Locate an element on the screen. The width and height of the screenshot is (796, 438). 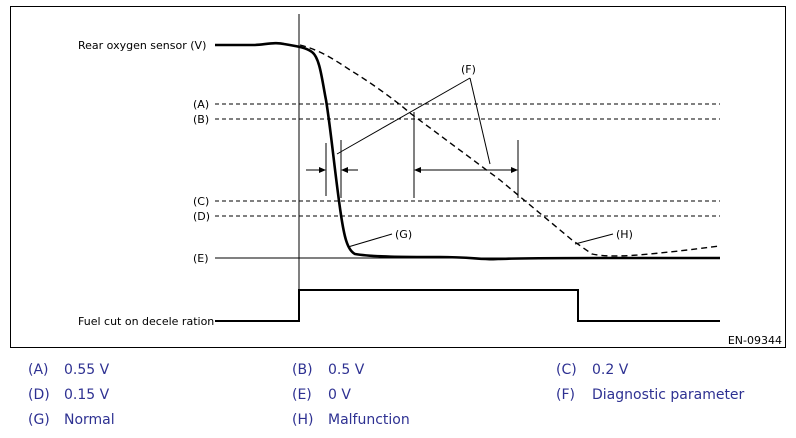
legend-item-g: (G) Normal is located at coordinates (71, 420).